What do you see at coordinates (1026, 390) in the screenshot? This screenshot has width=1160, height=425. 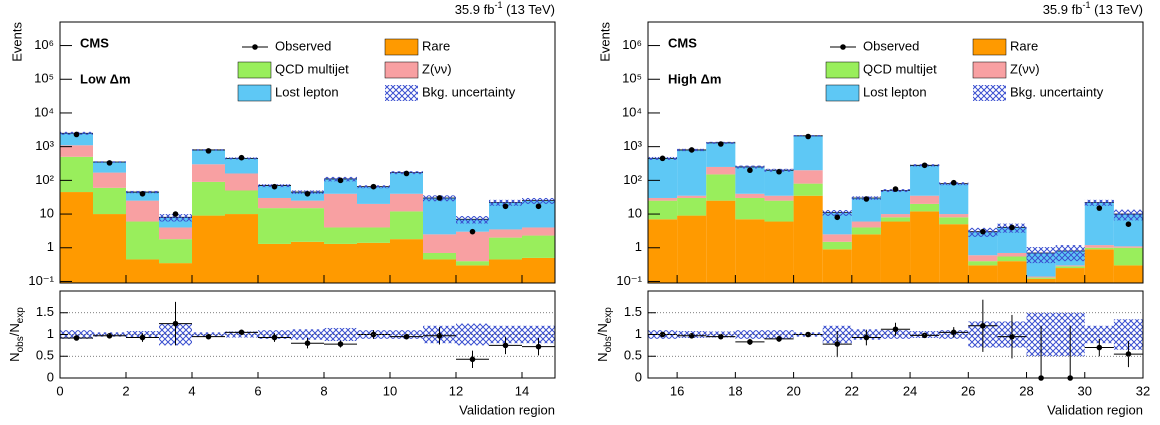 I see `x-tick-label: 28` at bounding box center [1026, 390].